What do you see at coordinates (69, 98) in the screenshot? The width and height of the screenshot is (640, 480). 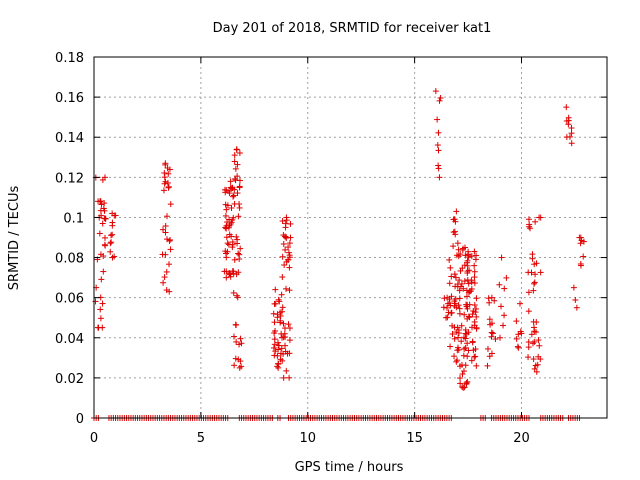 I see `y-tick-label: 0.16` at bounding box center [69, 98].